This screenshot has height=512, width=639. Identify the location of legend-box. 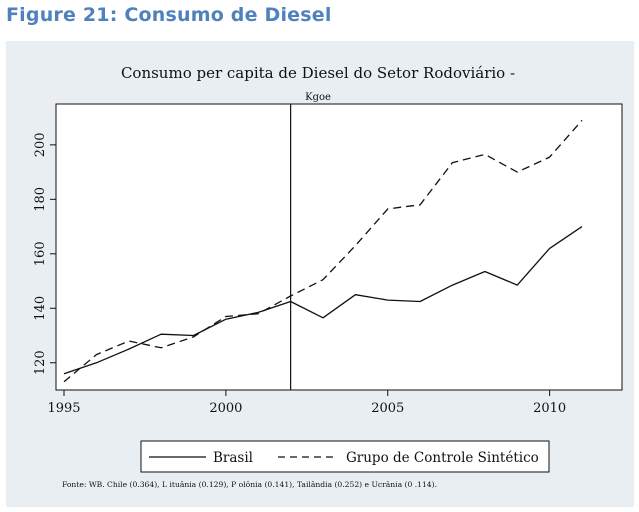
(345, 456).